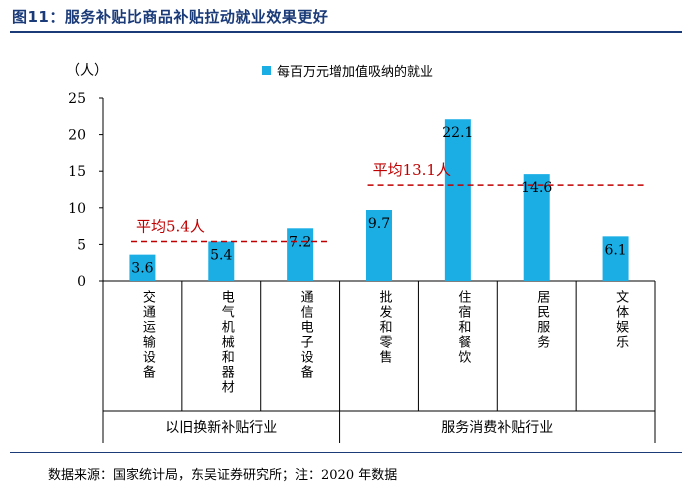  Describe the element at coordinates (300, 242) in the screenshot. I see `bar-value-label: 7.2` at that location.